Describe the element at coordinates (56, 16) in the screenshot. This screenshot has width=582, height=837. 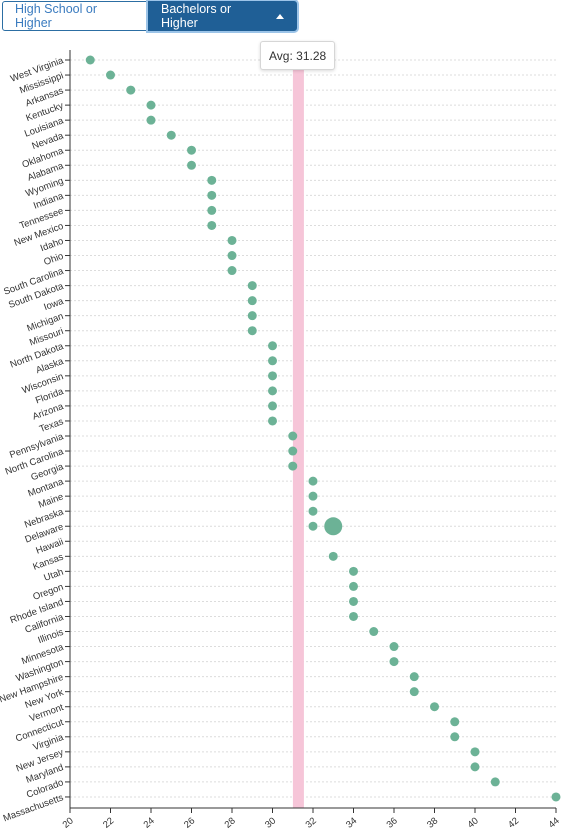
I see `tab-high-school-label: High School or Higher` at that location.